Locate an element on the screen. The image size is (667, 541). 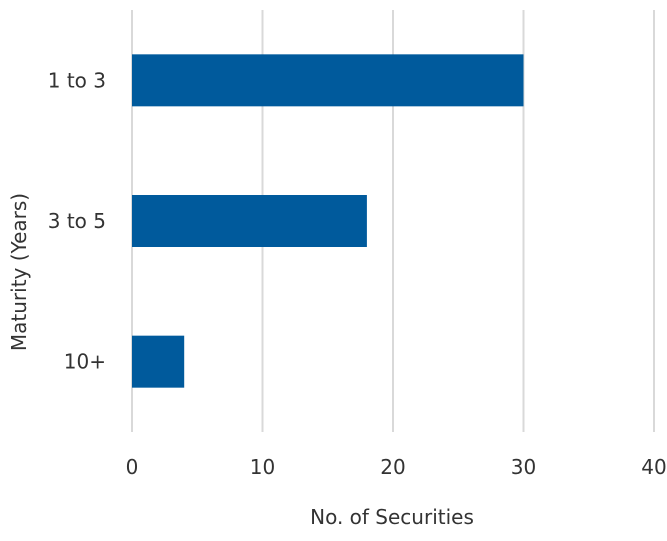
x-tick-label: 20 is located at coordinates (392, 467).